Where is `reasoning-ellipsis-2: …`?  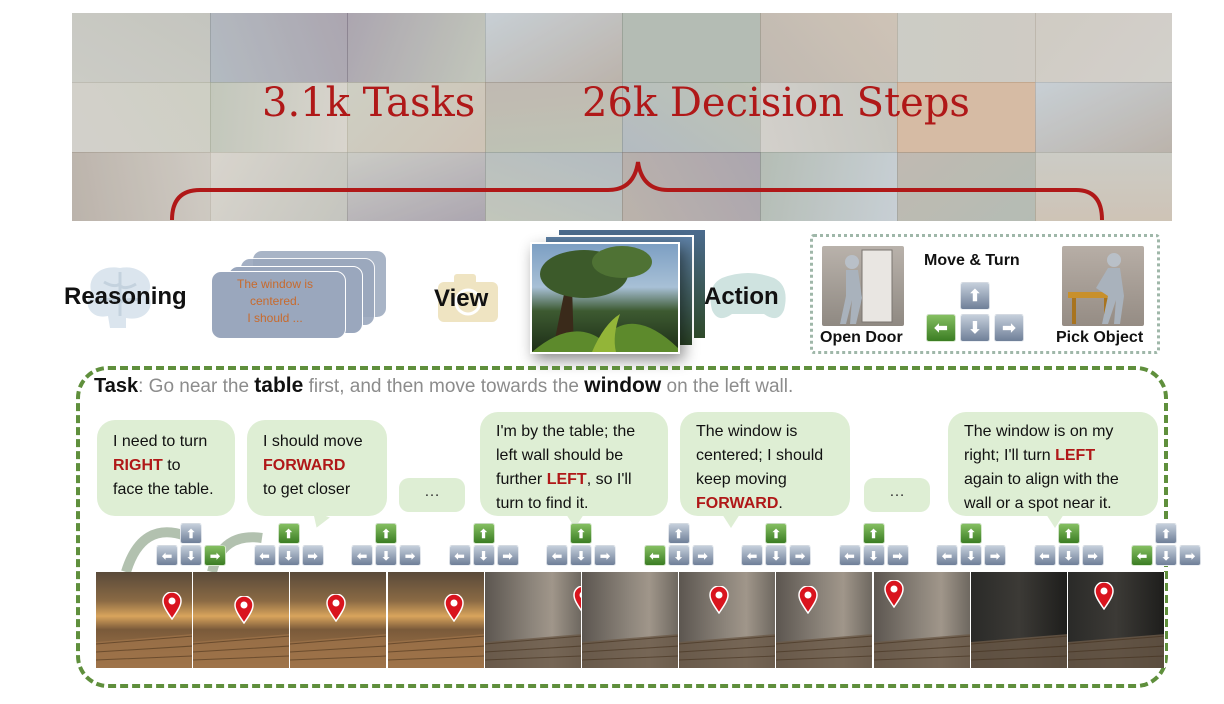 reasoning-ellipsis-2: … is located at coordinates (897, 495).